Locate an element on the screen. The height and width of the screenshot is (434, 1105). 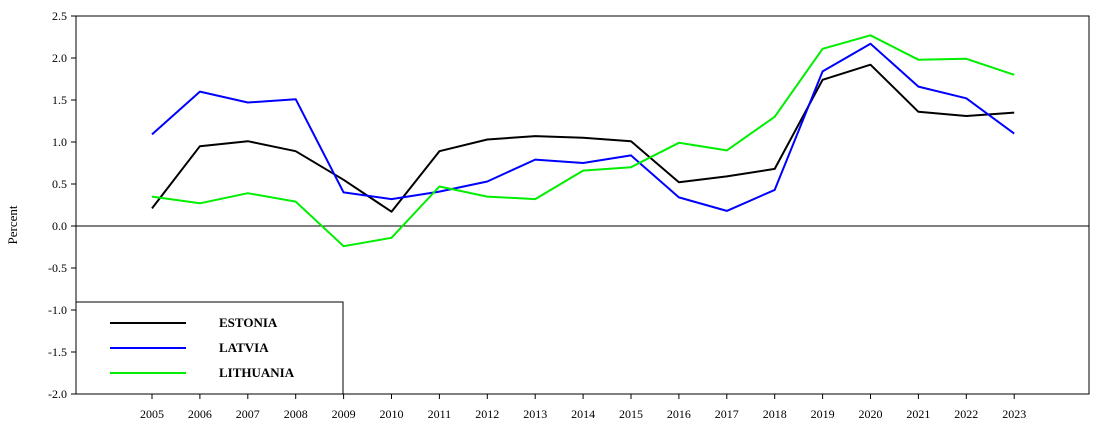
y-axis-label: Percent is located at coordinates (12, 224).